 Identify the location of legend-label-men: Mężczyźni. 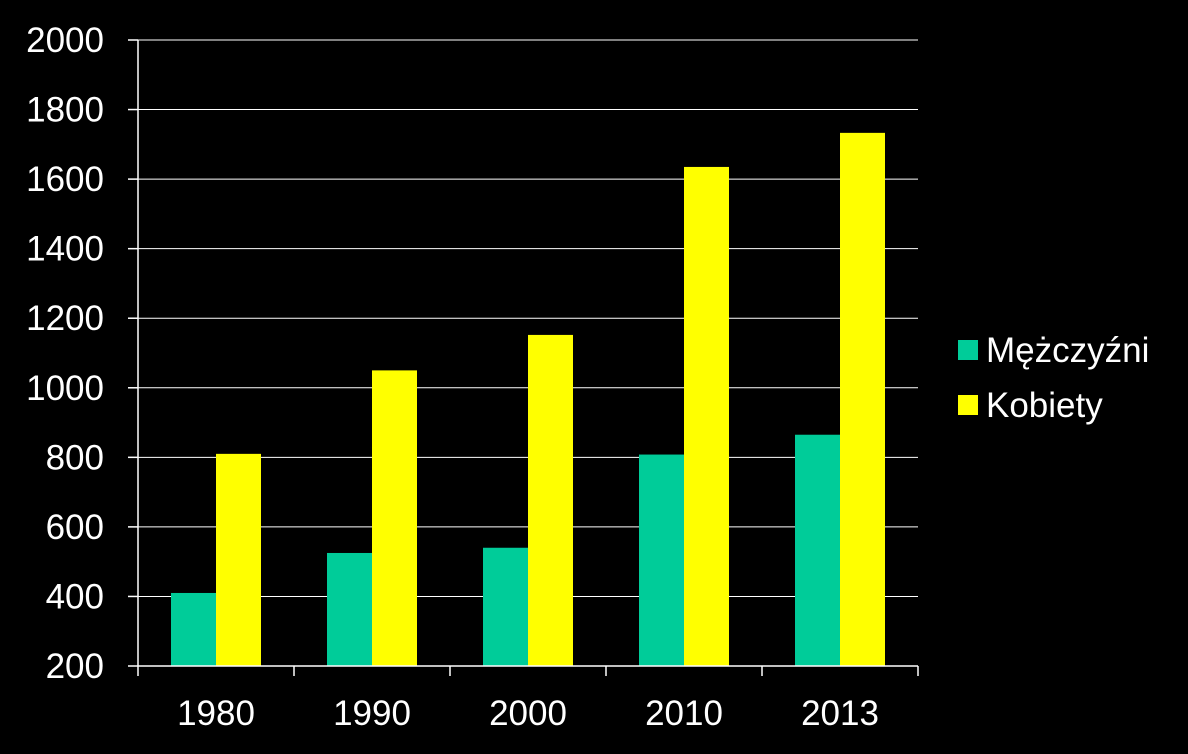
(1067, 350).